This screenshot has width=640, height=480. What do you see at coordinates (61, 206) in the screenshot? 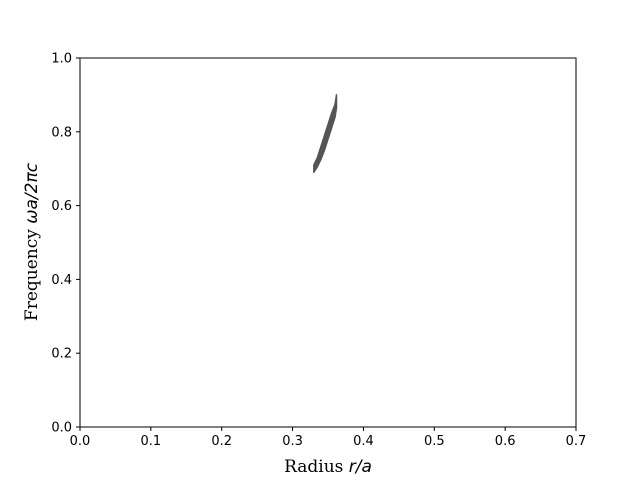
I see `y-tick-label: 0.6` at bounding box center [61, 206].